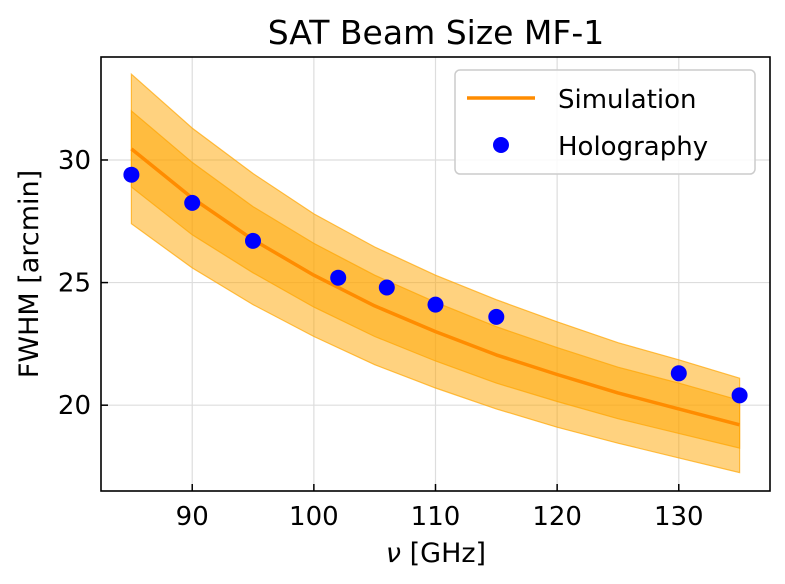  What do you see at coordinates (29, 274) in the screenshot?
I see `y-axis-label: FWHM [arcmin]` at bounding box center [29, 274].